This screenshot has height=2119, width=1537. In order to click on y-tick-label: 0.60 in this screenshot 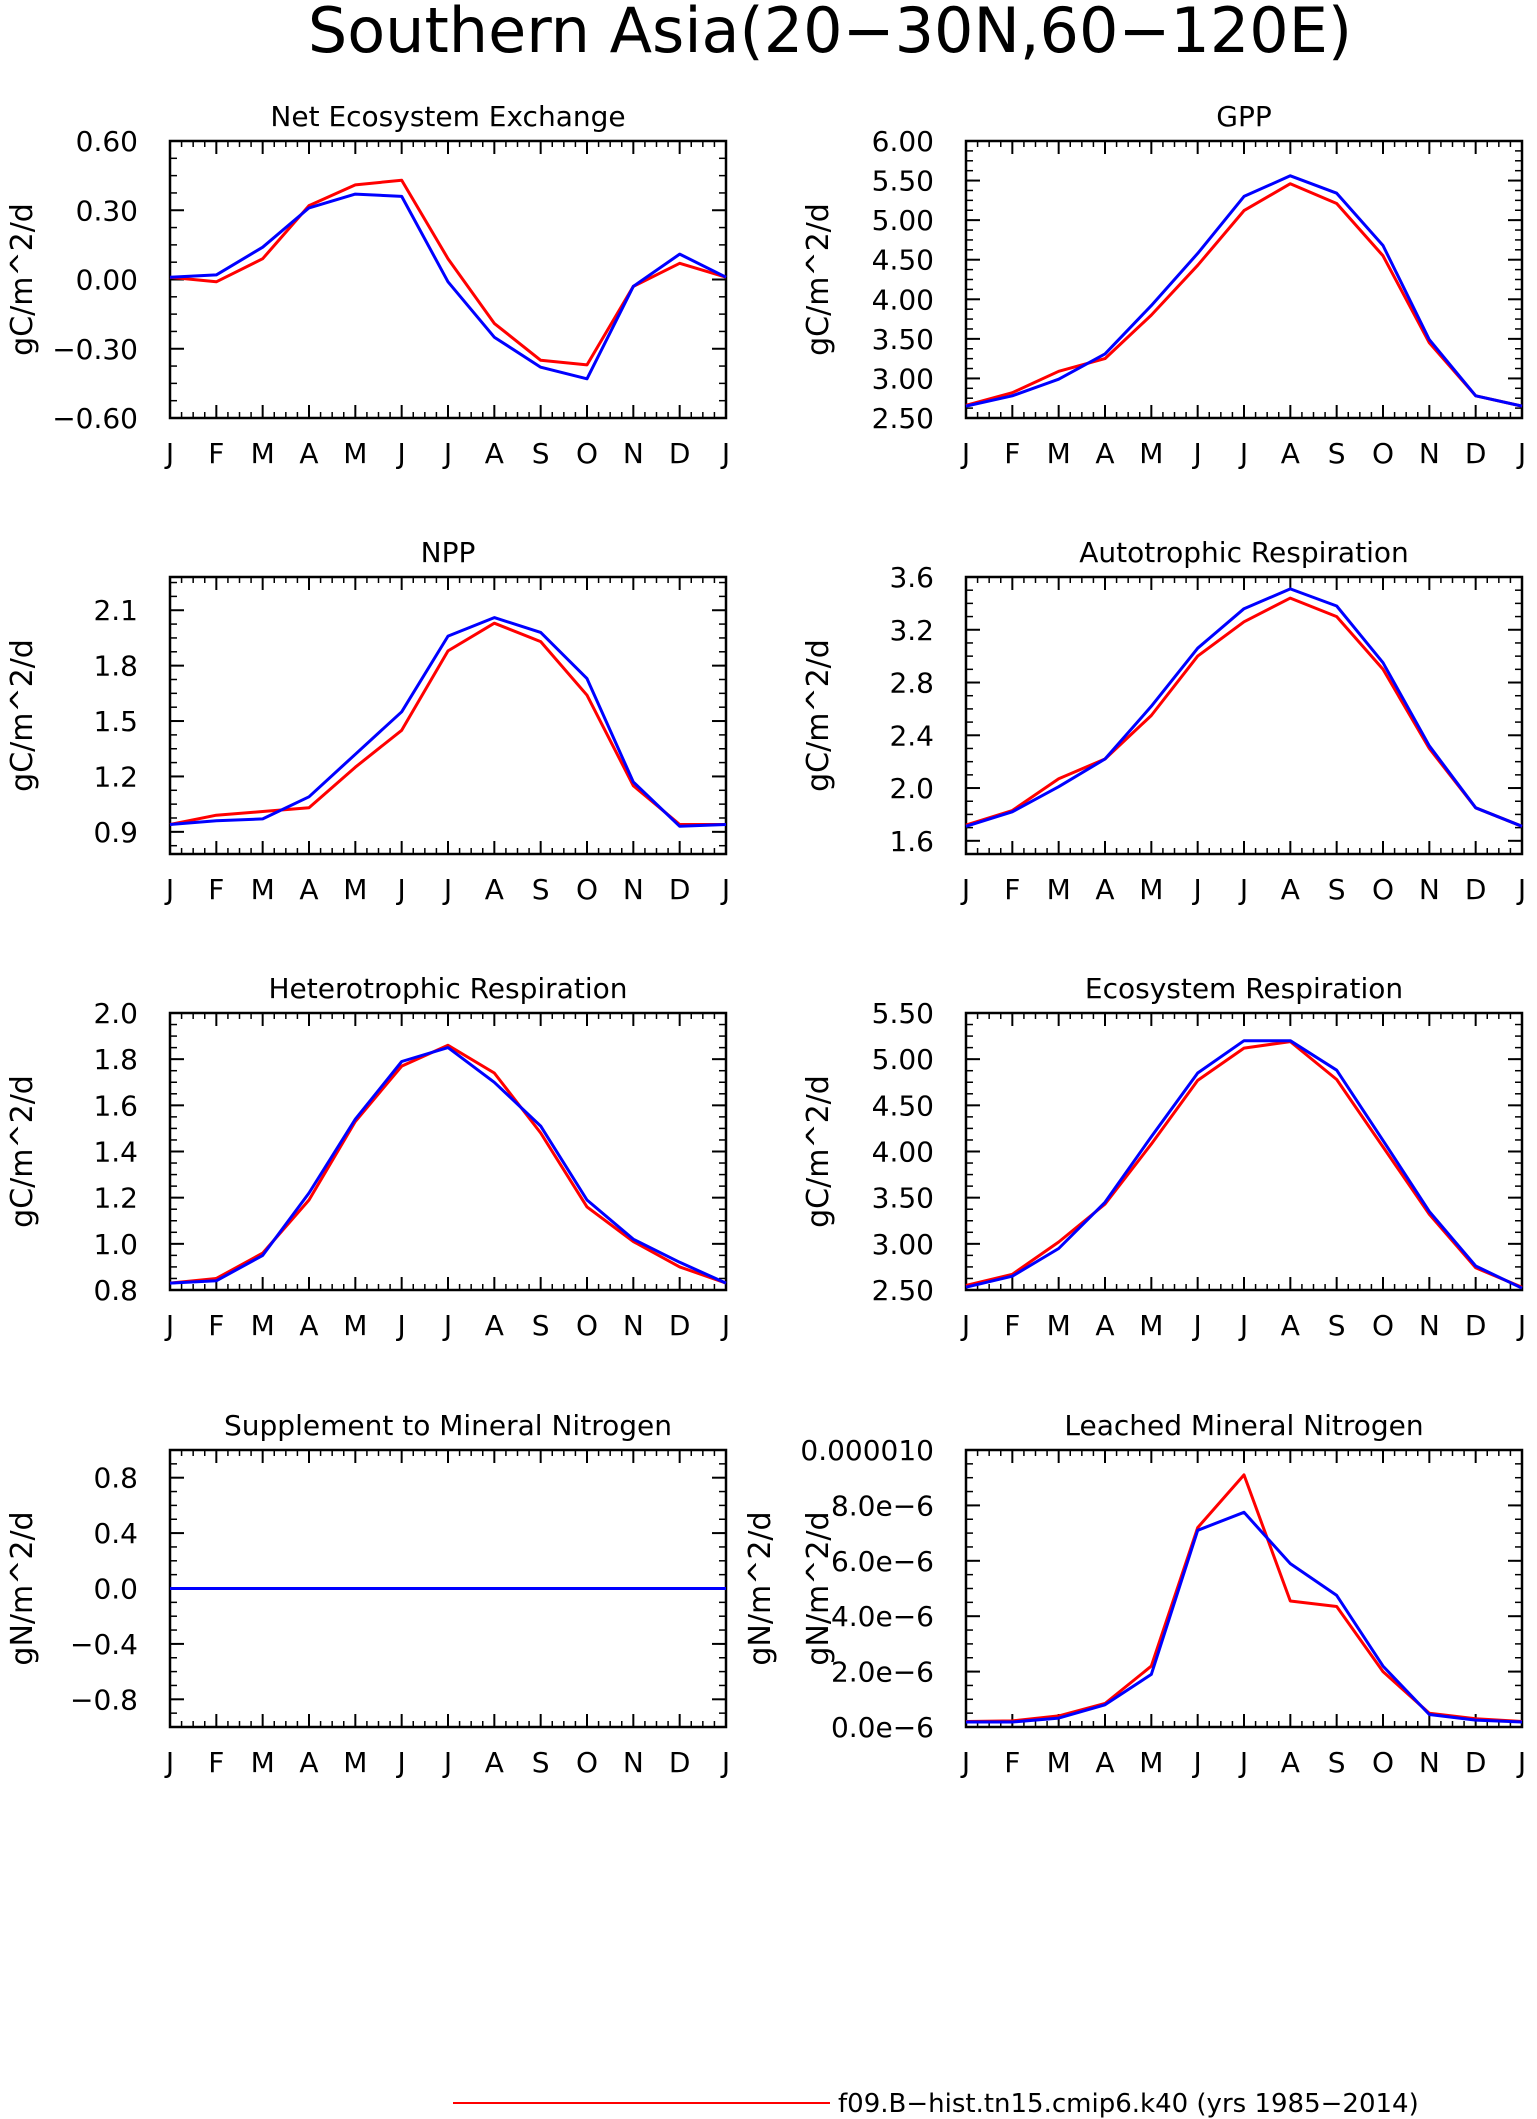, I will do `click(107, 141)`.